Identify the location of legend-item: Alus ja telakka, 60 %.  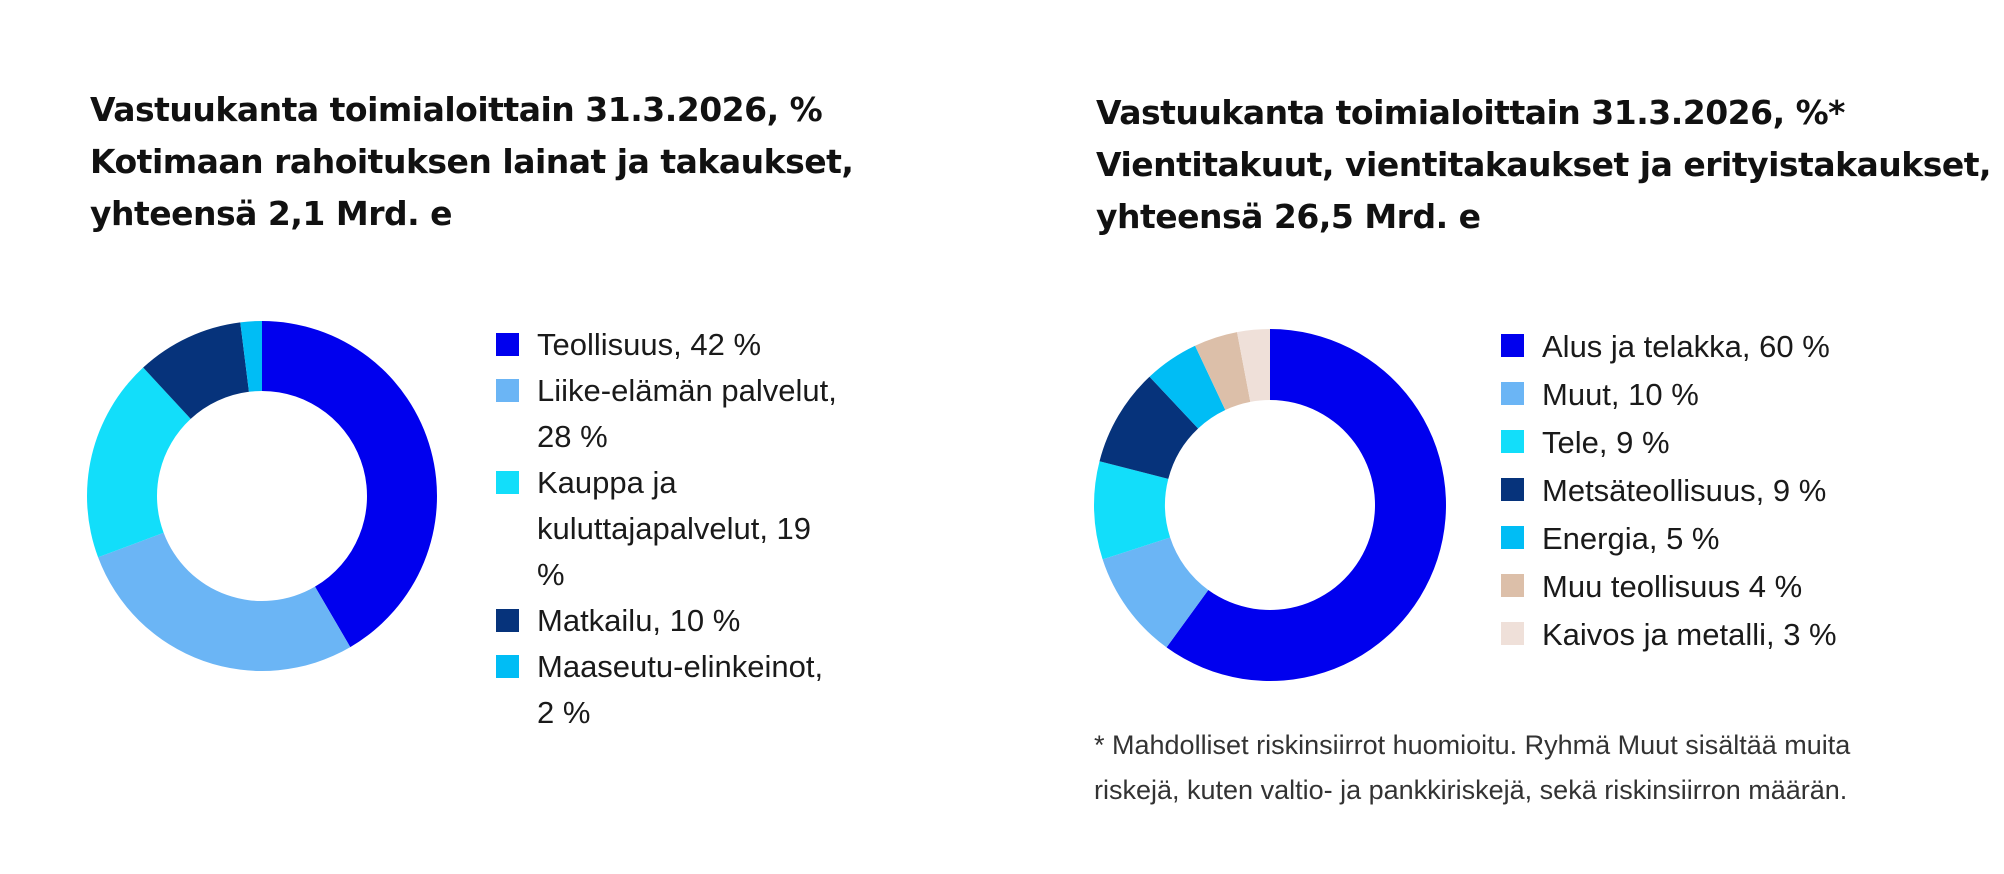
(1711, 347).